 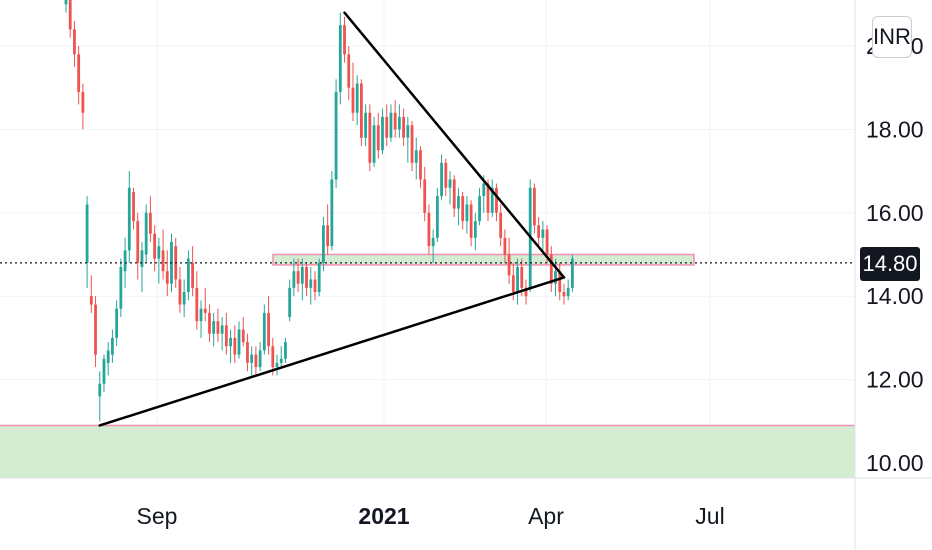 What do you see at coordinates (895, 380) in the screenshot?
I see `y-tick-label: 12.00` at bounding box center [895, 380].